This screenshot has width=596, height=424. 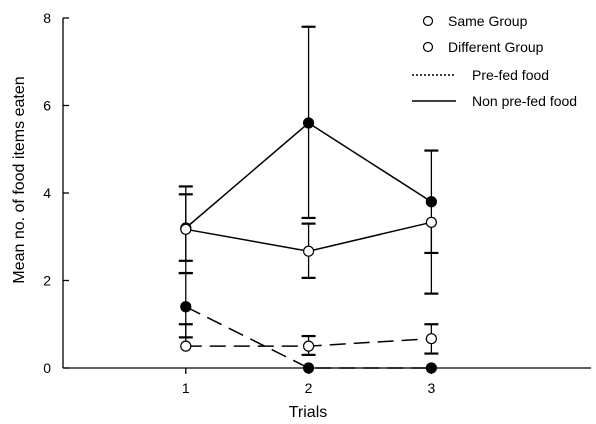 What do you see at coordinates (47, 193) in the screenshot?
I see `y-tick-label: 4` at bounding box center [47, 193].